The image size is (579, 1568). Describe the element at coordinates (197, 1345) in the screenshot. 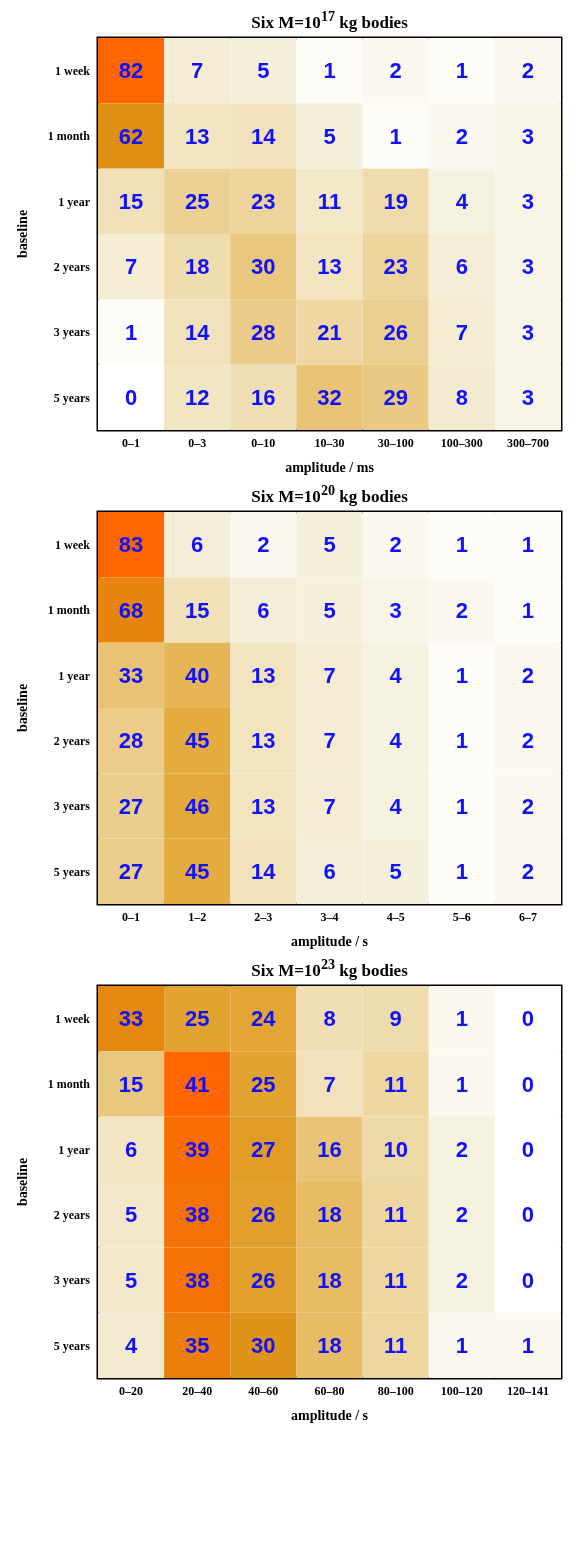

I see `data-label: 35` at that location.